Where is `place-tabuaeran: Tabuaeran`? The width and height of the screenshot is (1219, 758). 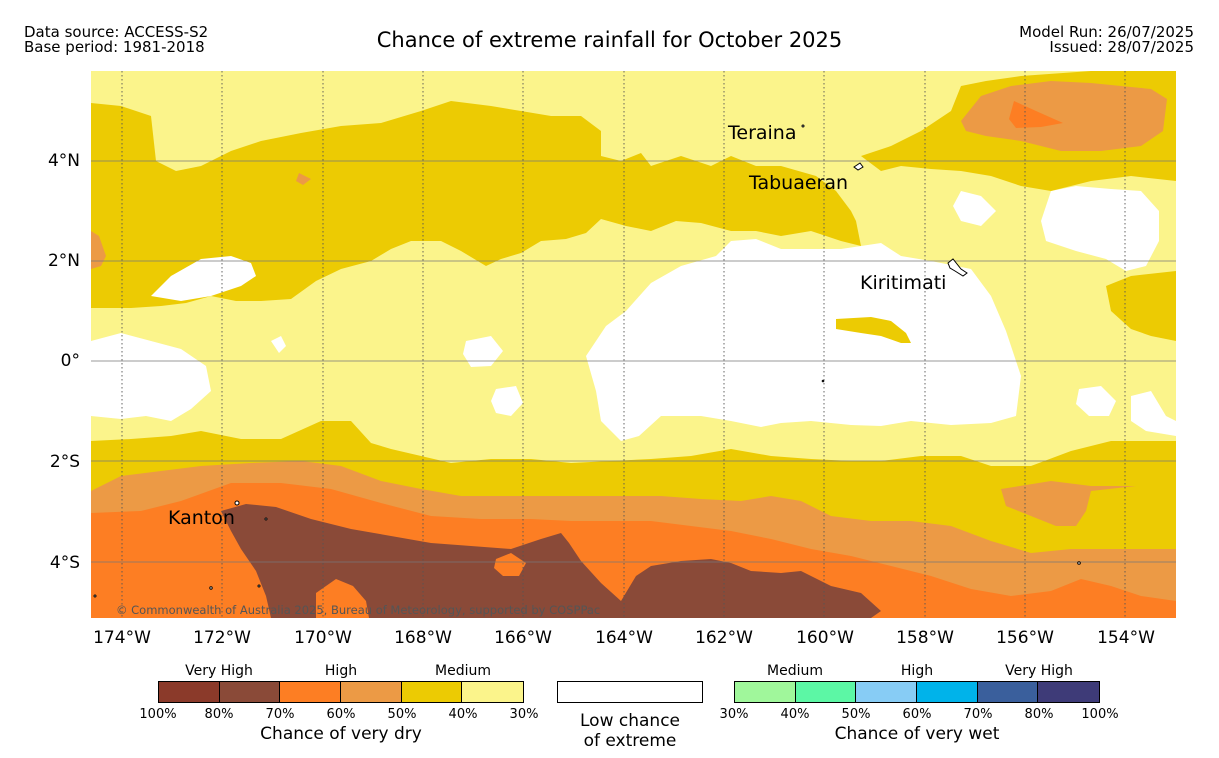 place-tabuaeran: Tabuaeran is located at coordinates (799, 183).